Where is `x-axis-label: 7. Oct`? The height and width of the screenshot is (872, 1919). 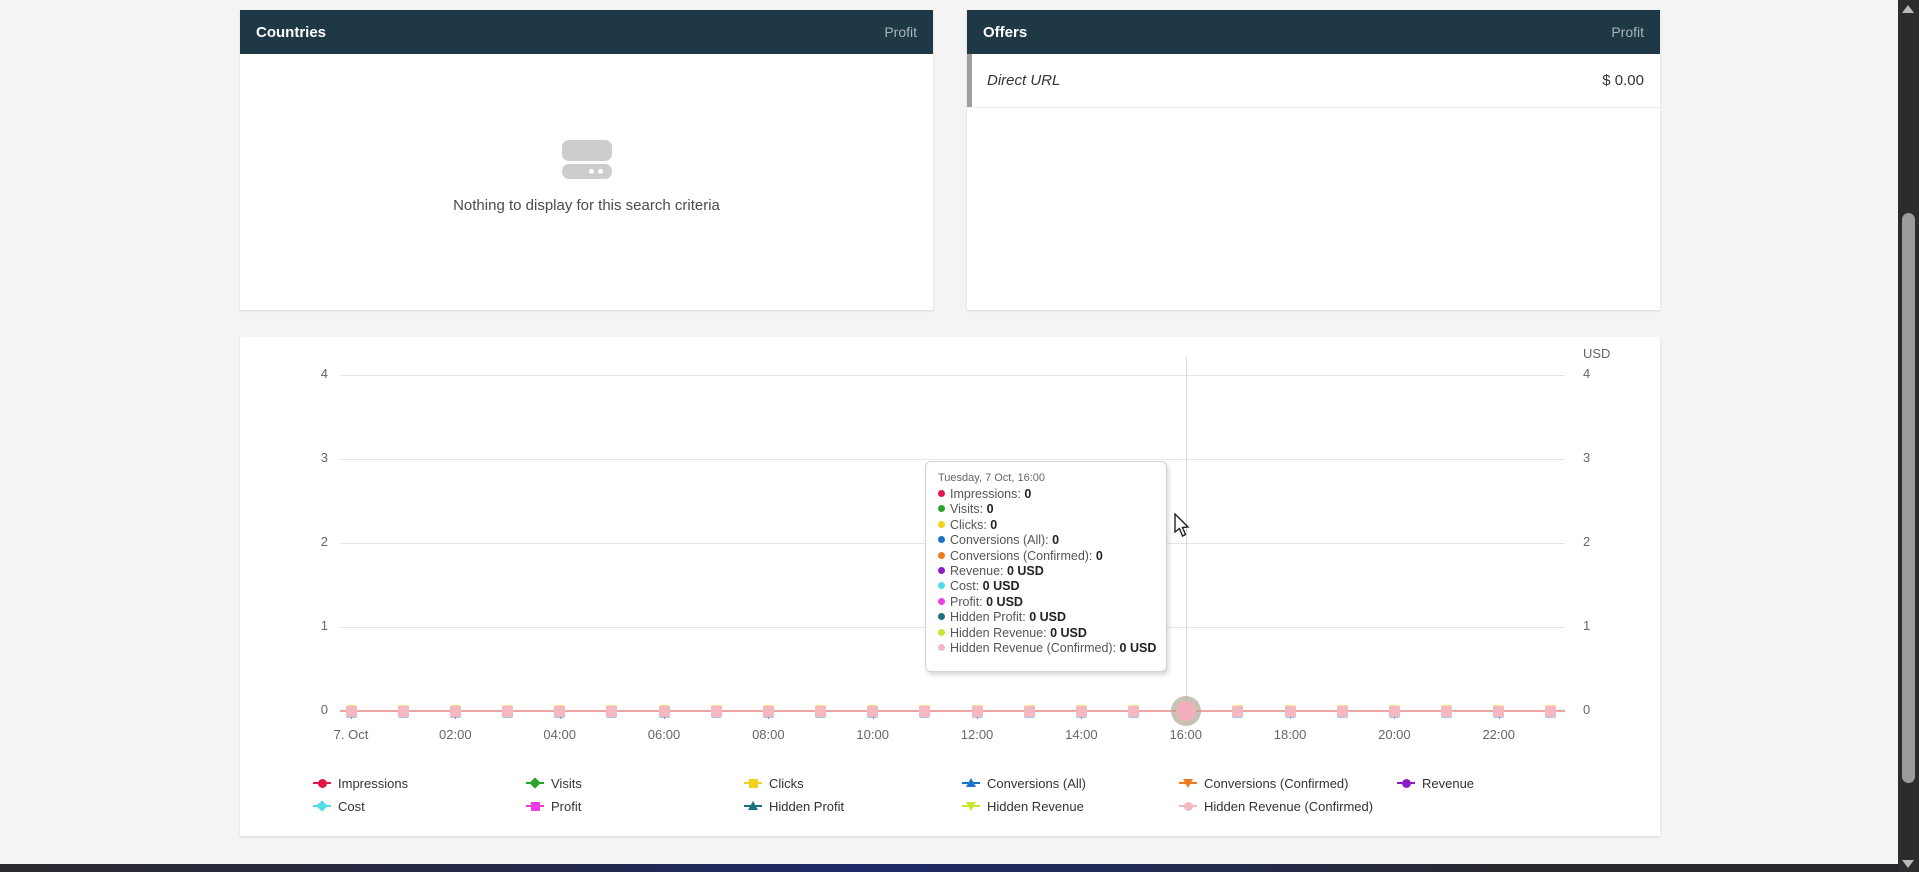 x-axis-label: 7. Oct is located at coordinates (351, 734).